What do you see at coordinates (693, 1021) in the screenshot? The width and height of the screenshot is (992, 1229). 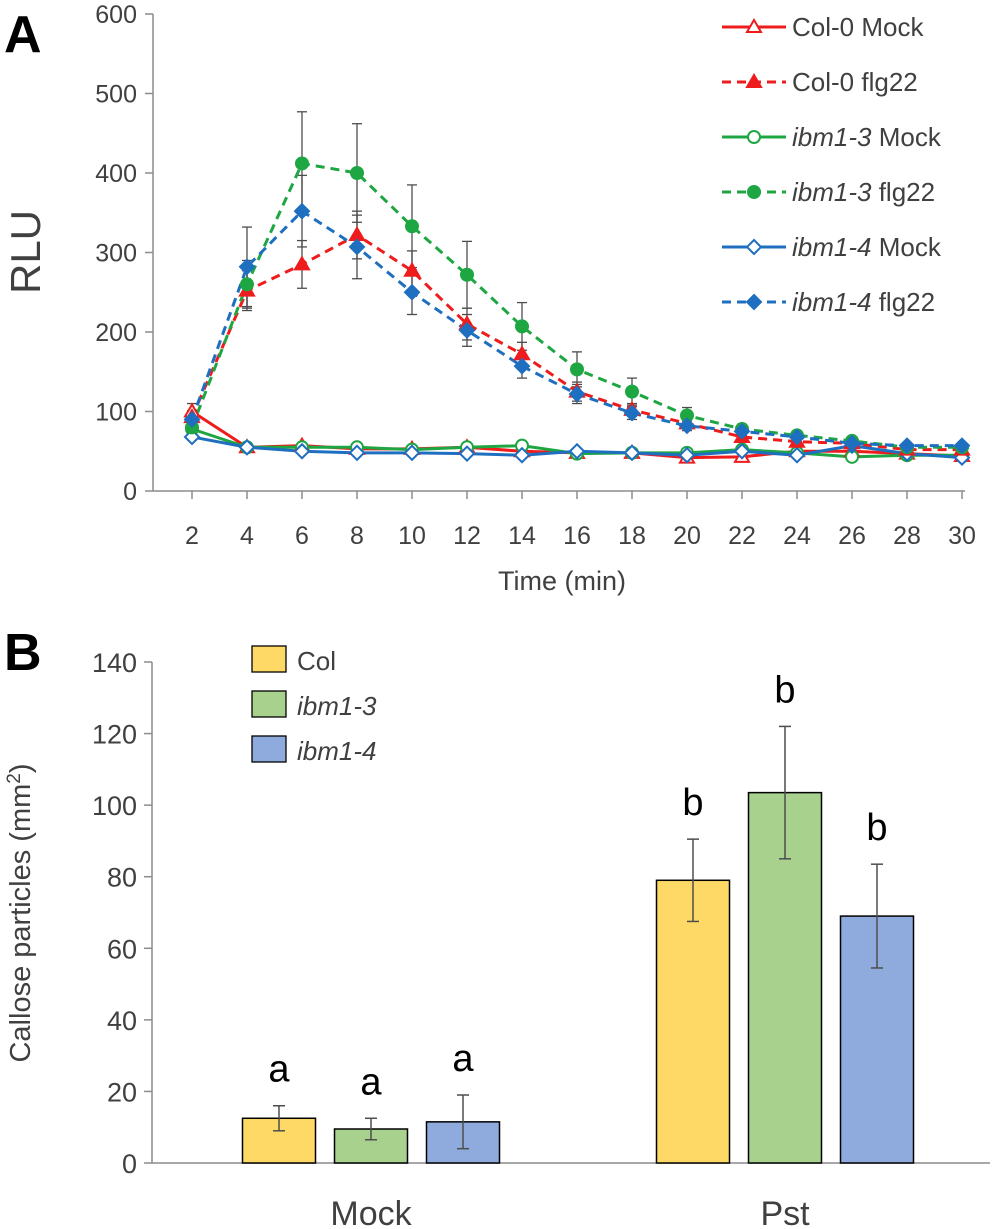 I see `bar-col-pst` at bounding box center [693, 1021].